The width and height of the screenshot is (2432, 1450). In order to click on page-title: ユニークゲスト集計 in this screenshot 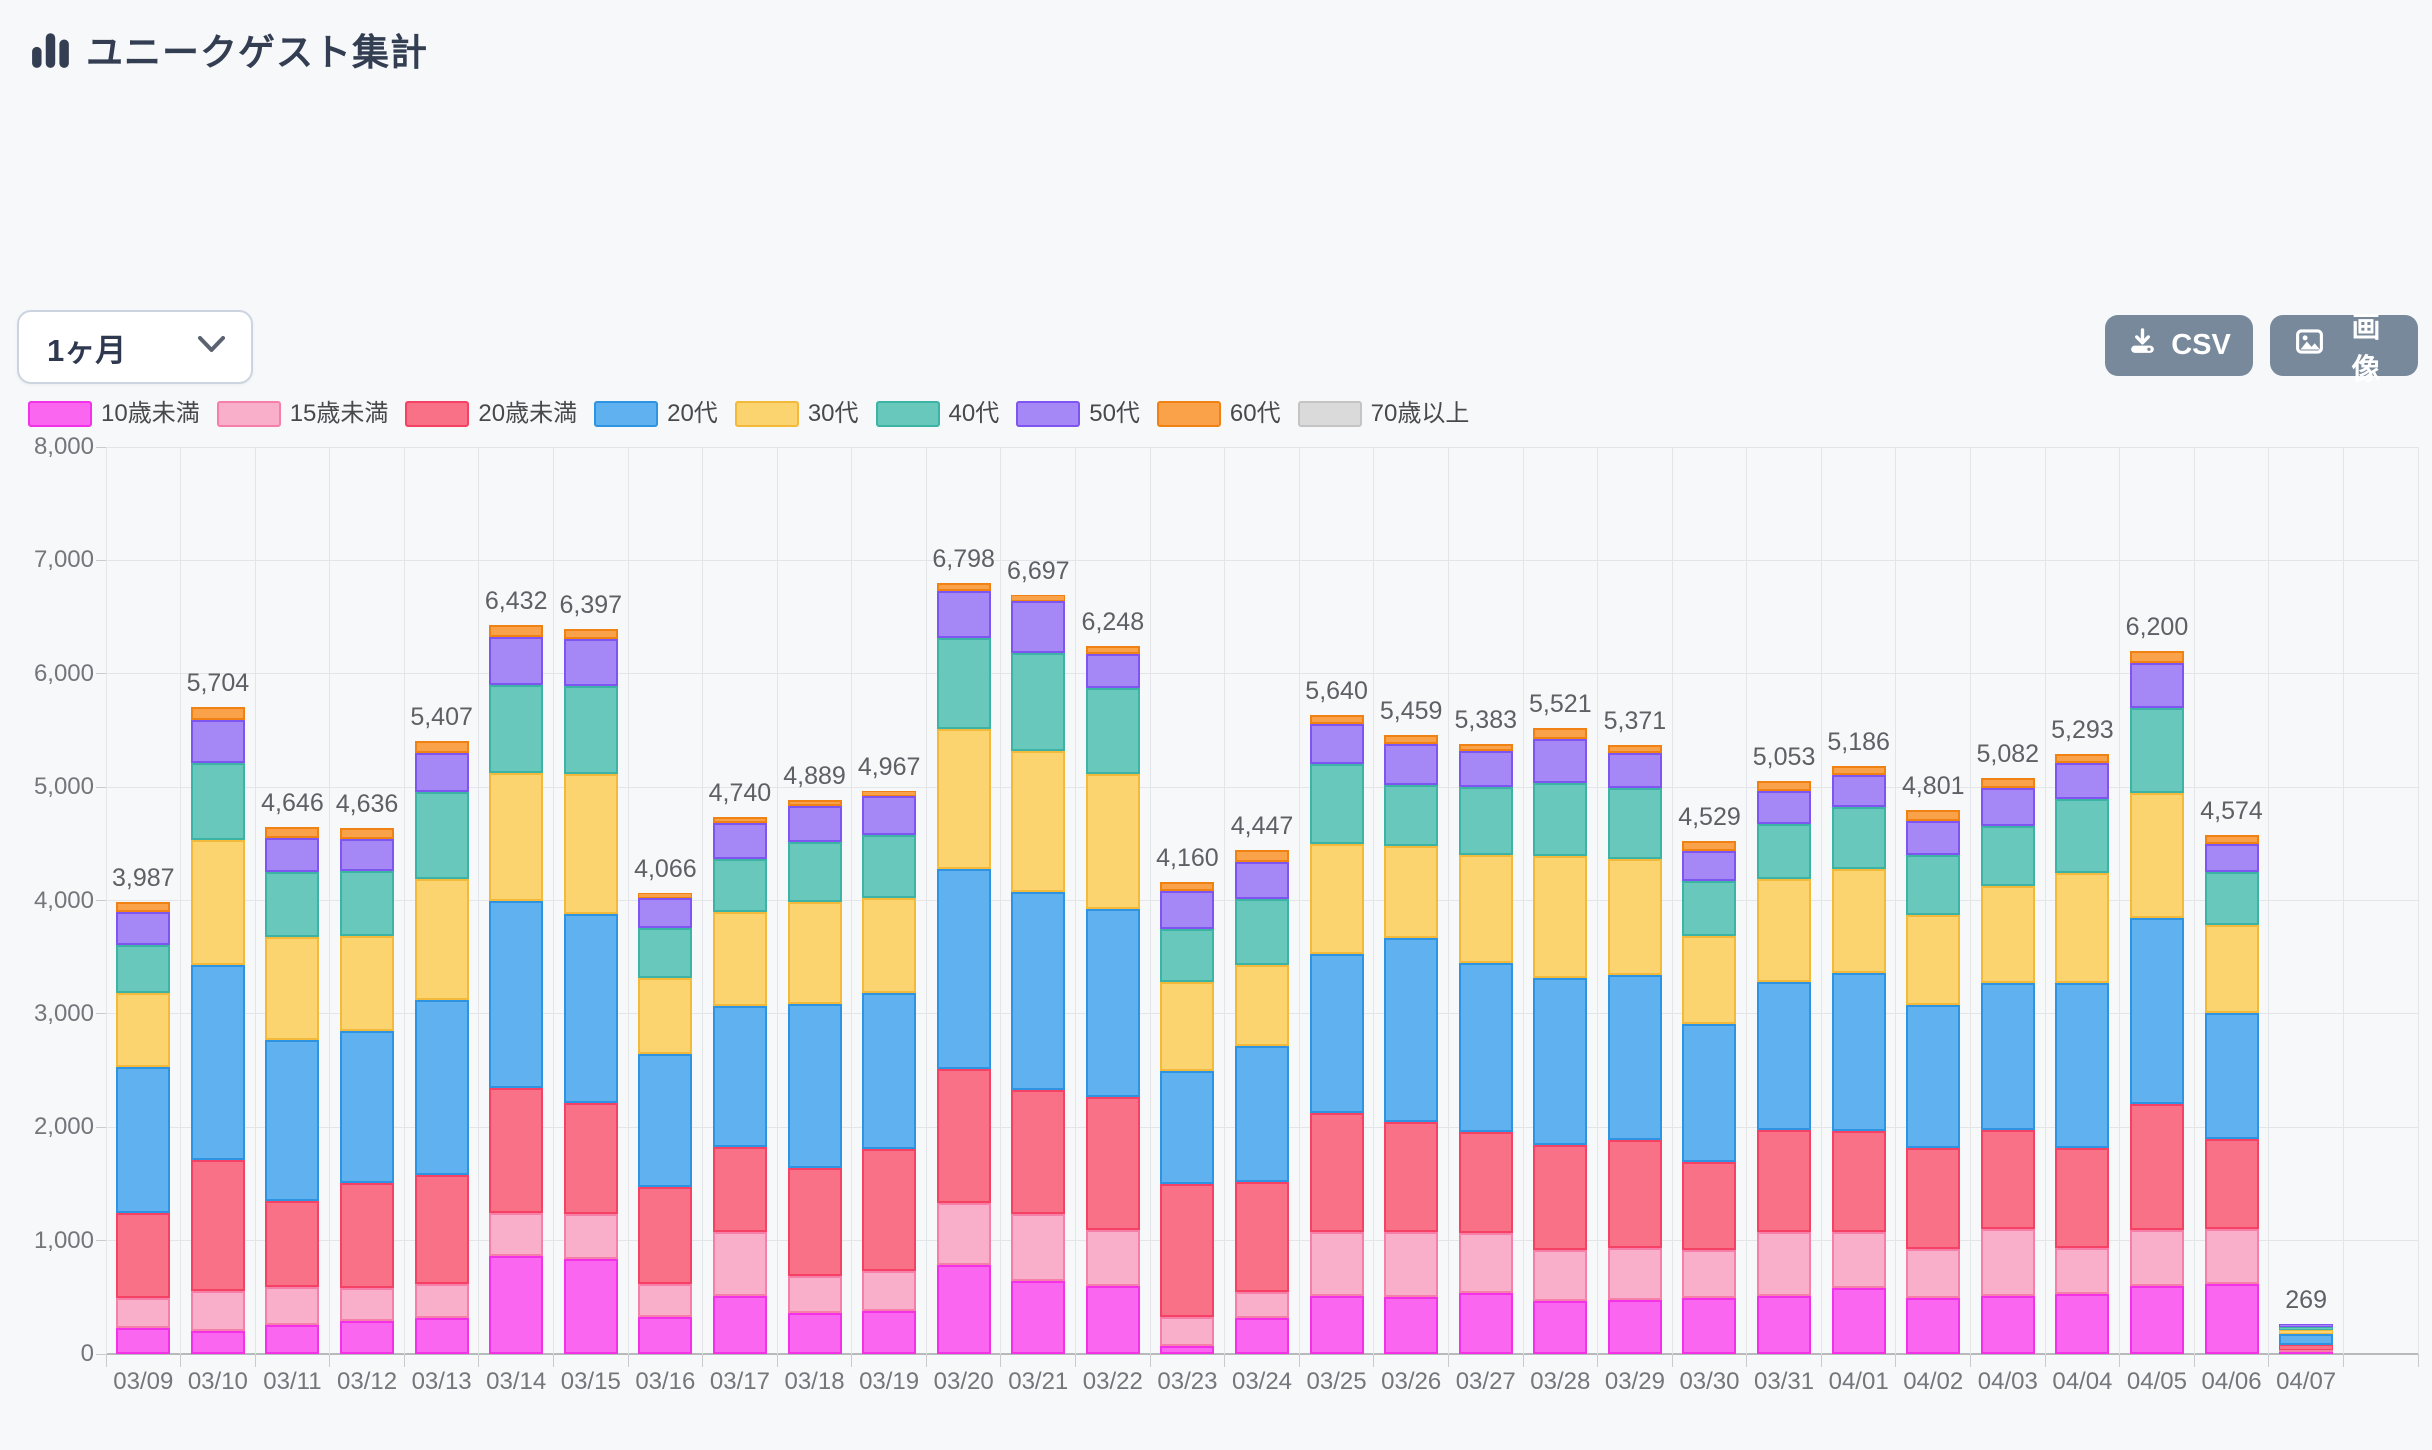, I will do `click(257, 52)`.